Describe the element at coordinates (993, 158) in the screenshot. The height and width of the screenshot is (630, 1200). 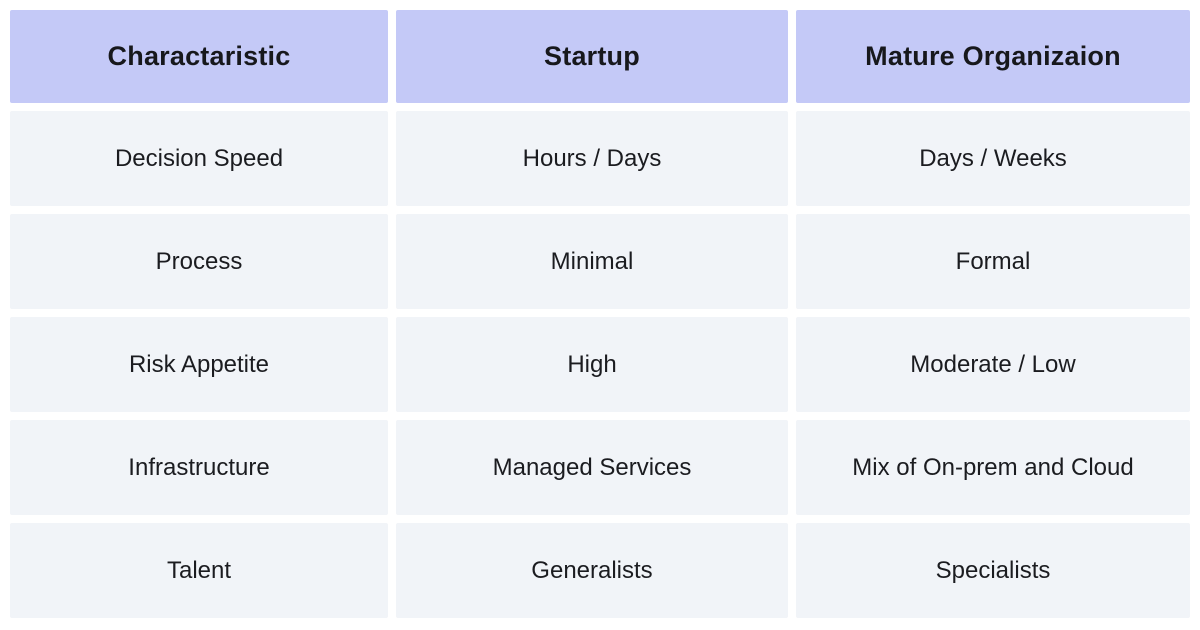
I see `table-cell: Days / Weeks` at that location.